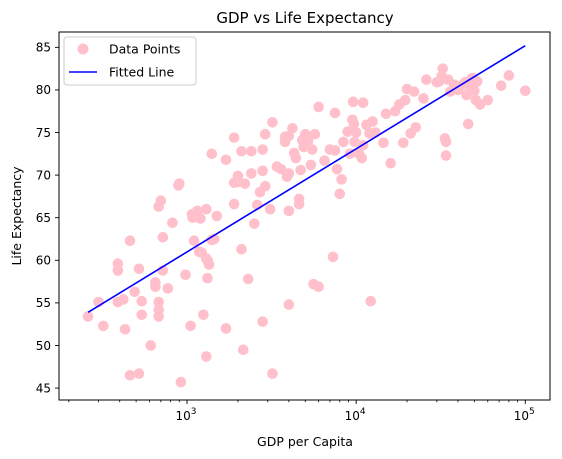 This screenshot has width=562, height=459. Describe the element at coordinates (43, 303) in the screenshot. I see `y-tick-label: 55` at that location.